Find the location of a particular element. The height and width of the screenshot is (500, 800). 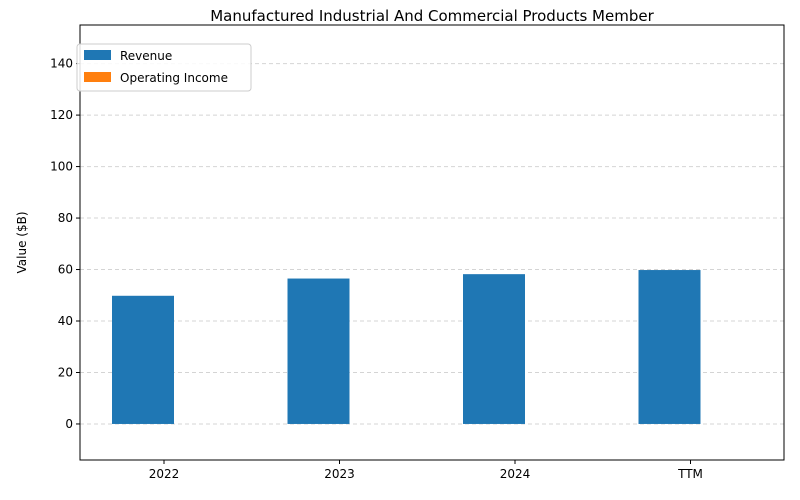

legend-swatch-operating-income is located at coordinates (97, 77).